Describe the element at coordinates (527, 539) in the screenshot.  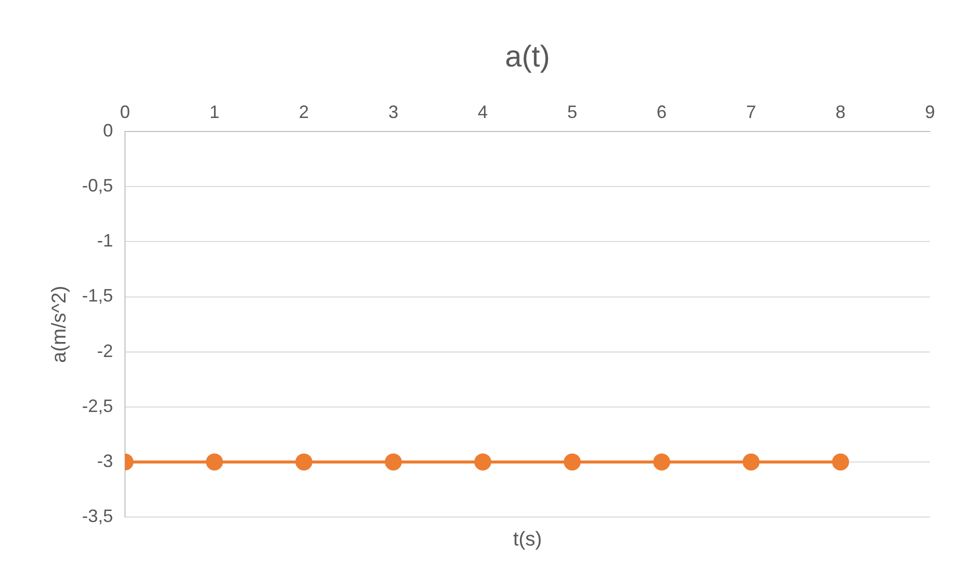
I see `x-axis-title: t(s)` at that location.